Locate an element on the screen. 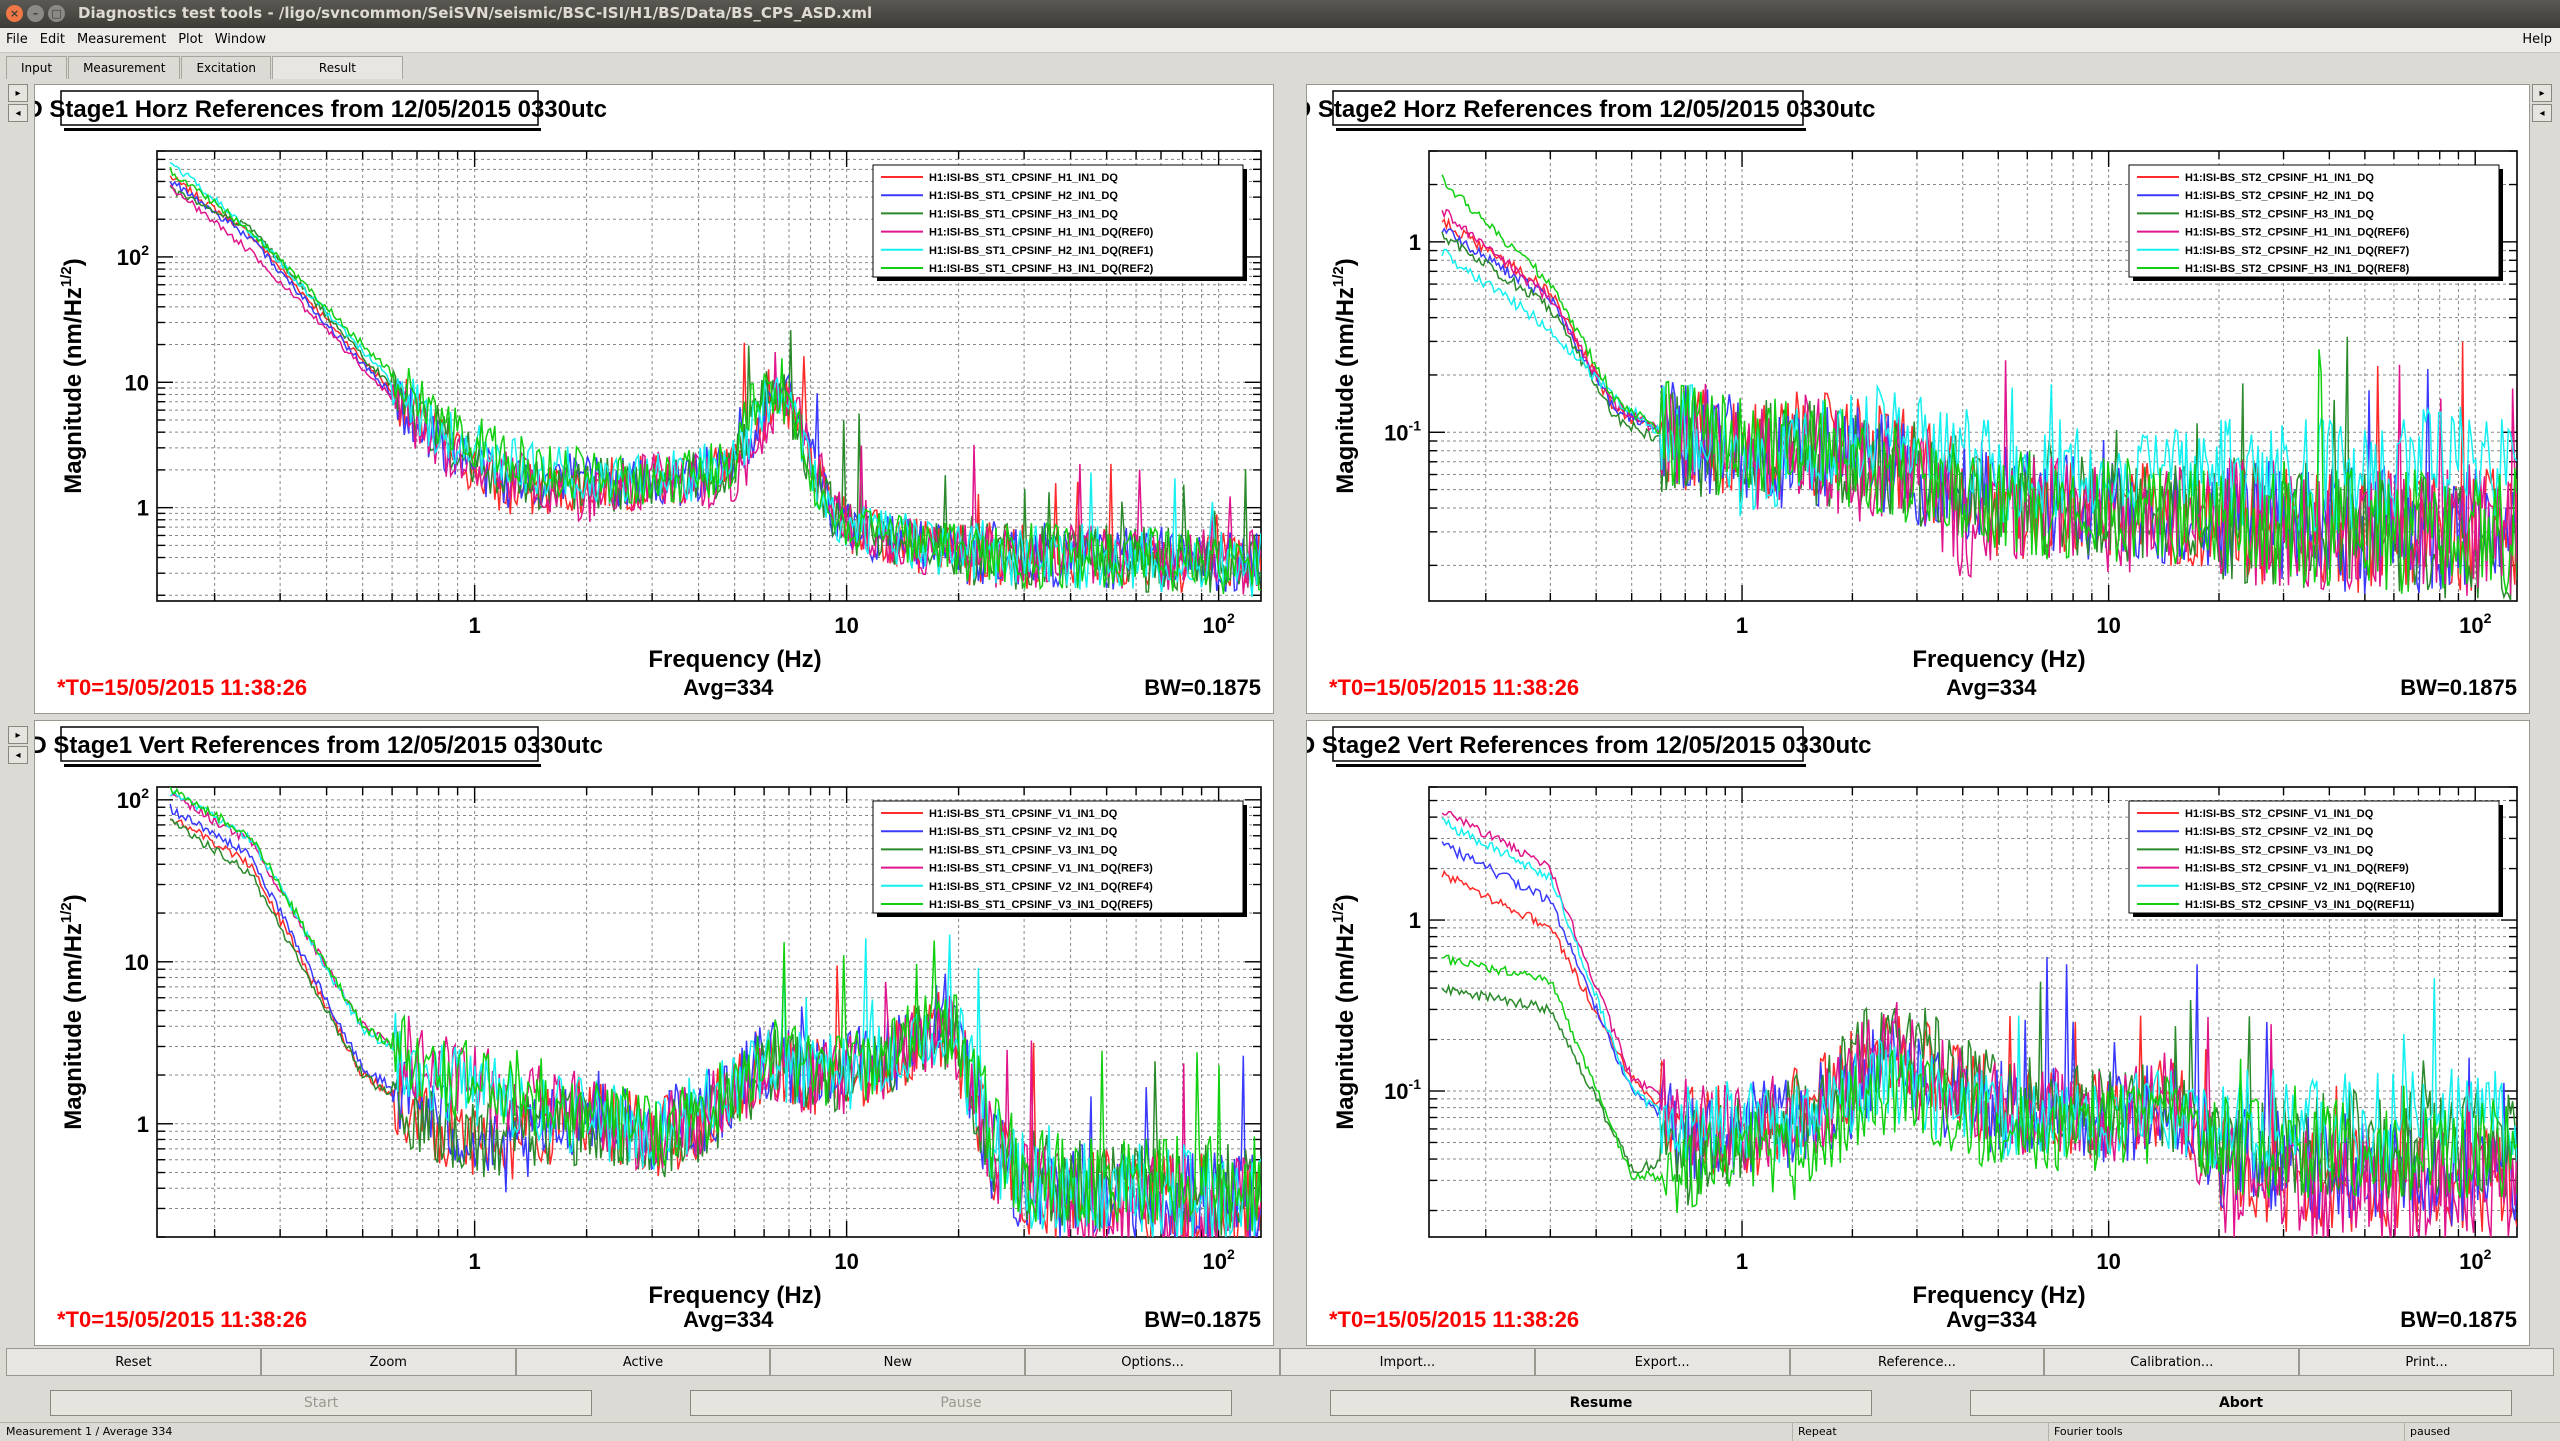 The width and height of the screenshot is (2560, 1441). series-line-cyan is located at coordinates (715, 379).